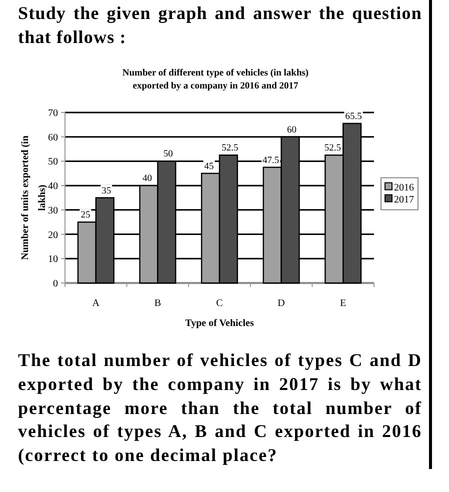 Image resolution: width=449 pixels, height=492 pixels. Describe the element at coordinates (220, 25) in the screenshot. I see `text: Study the given graph and answer the question that follows :` at that location.